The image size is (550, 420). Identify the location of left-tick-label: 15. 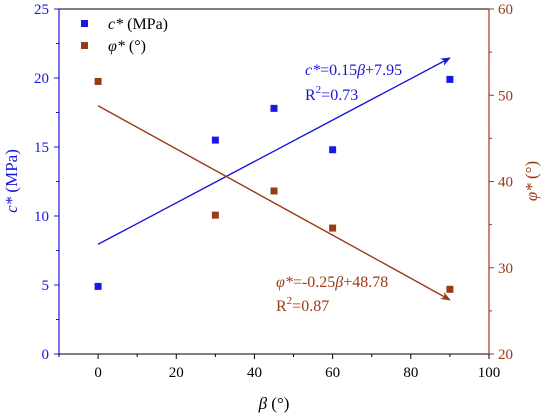
(41, 148).